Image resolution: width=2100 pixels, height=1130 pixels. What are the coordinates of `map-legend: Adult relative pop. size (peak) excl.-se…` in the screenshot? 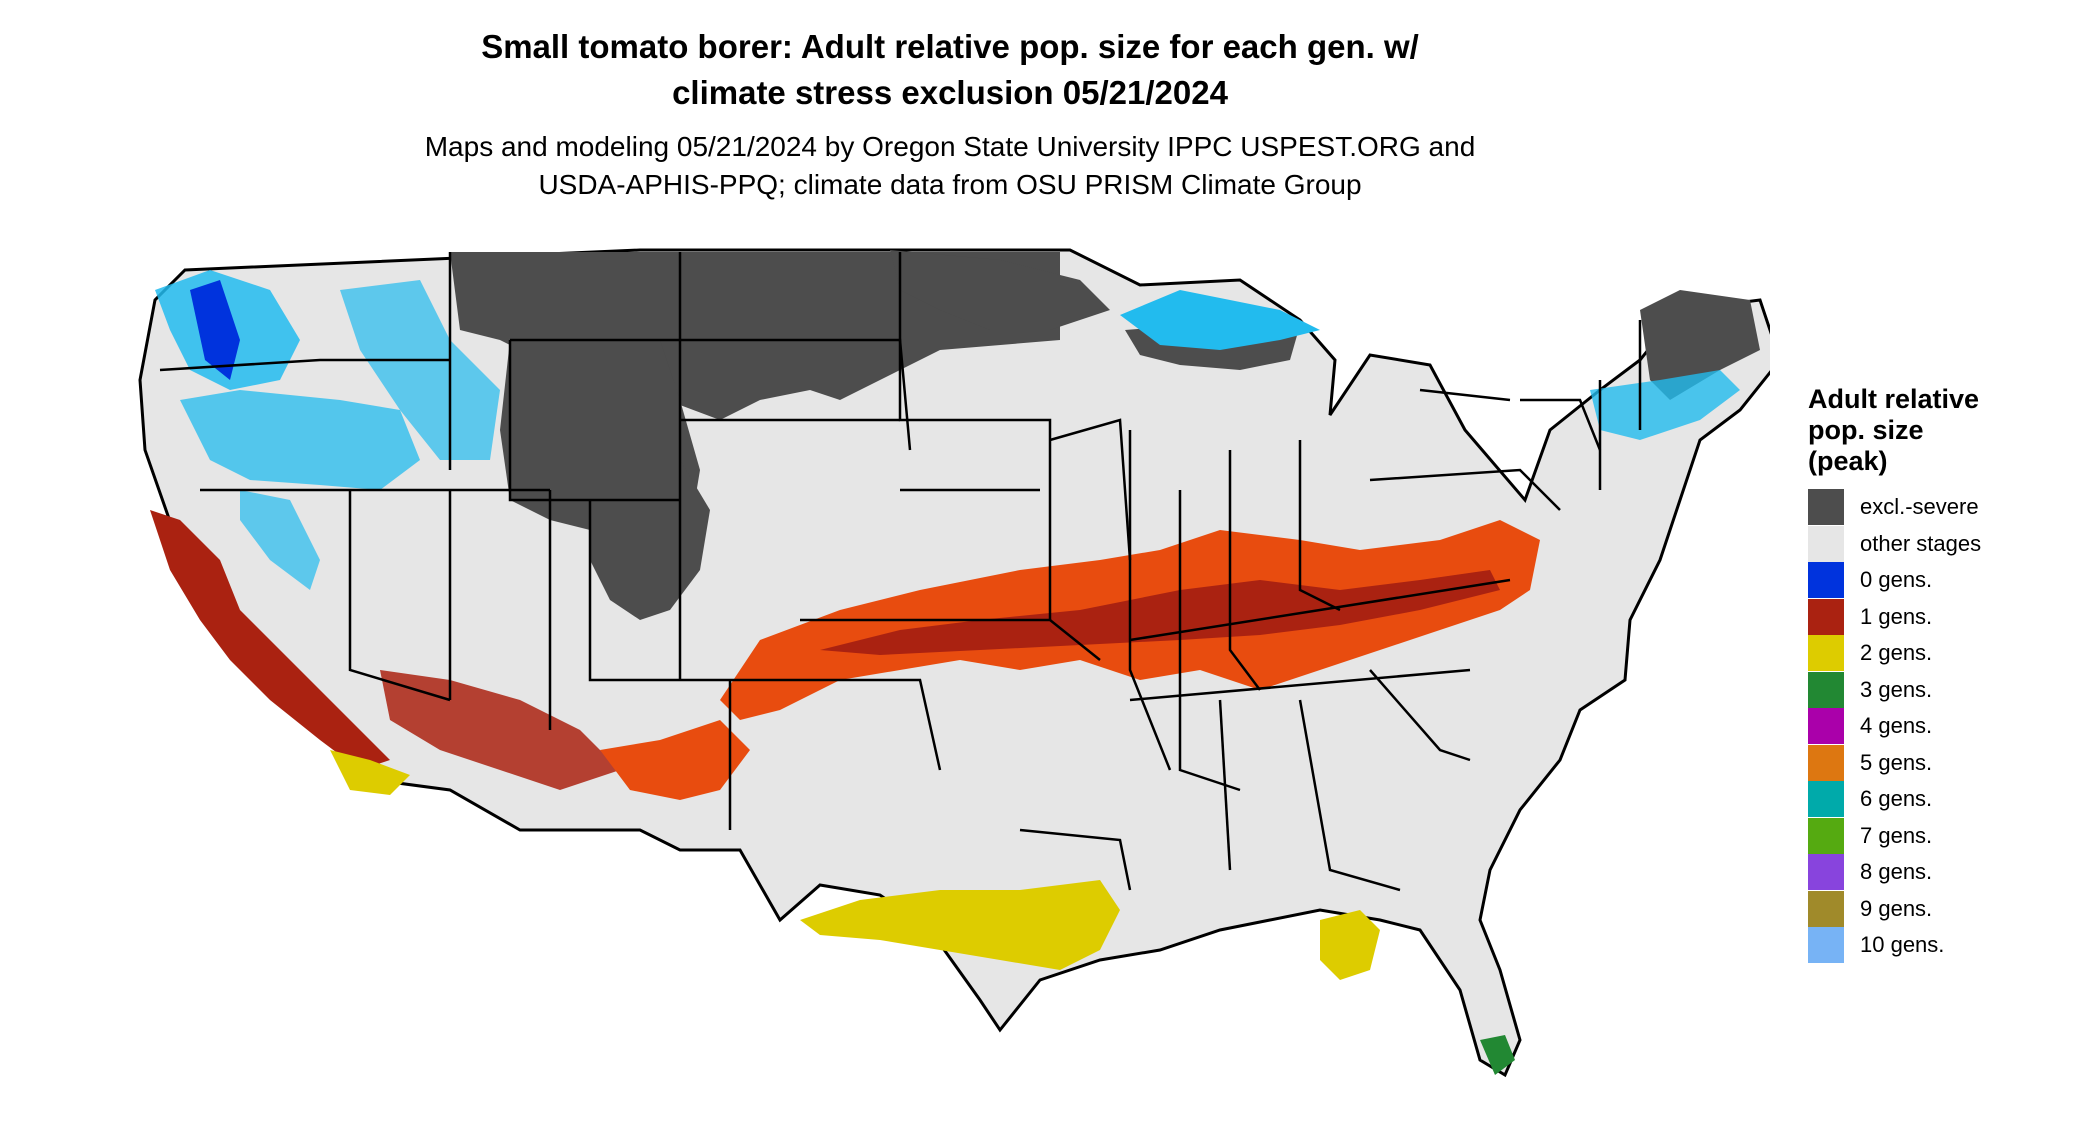 It's located at (1948, 674).